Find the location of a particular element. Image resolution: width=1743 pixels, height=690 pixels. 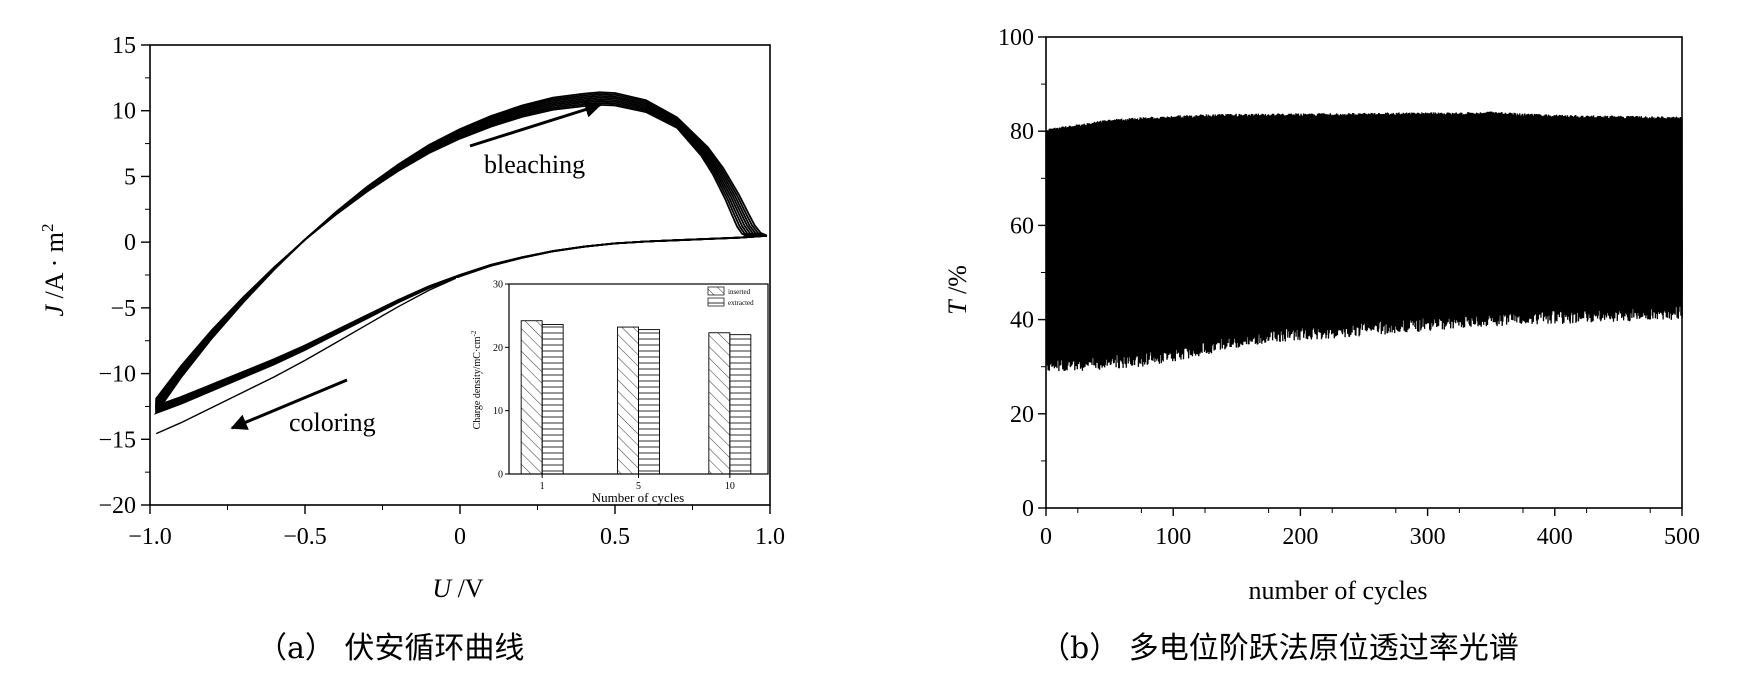

inset-legend-swatch-inserted is located at coordinates (716, 291).